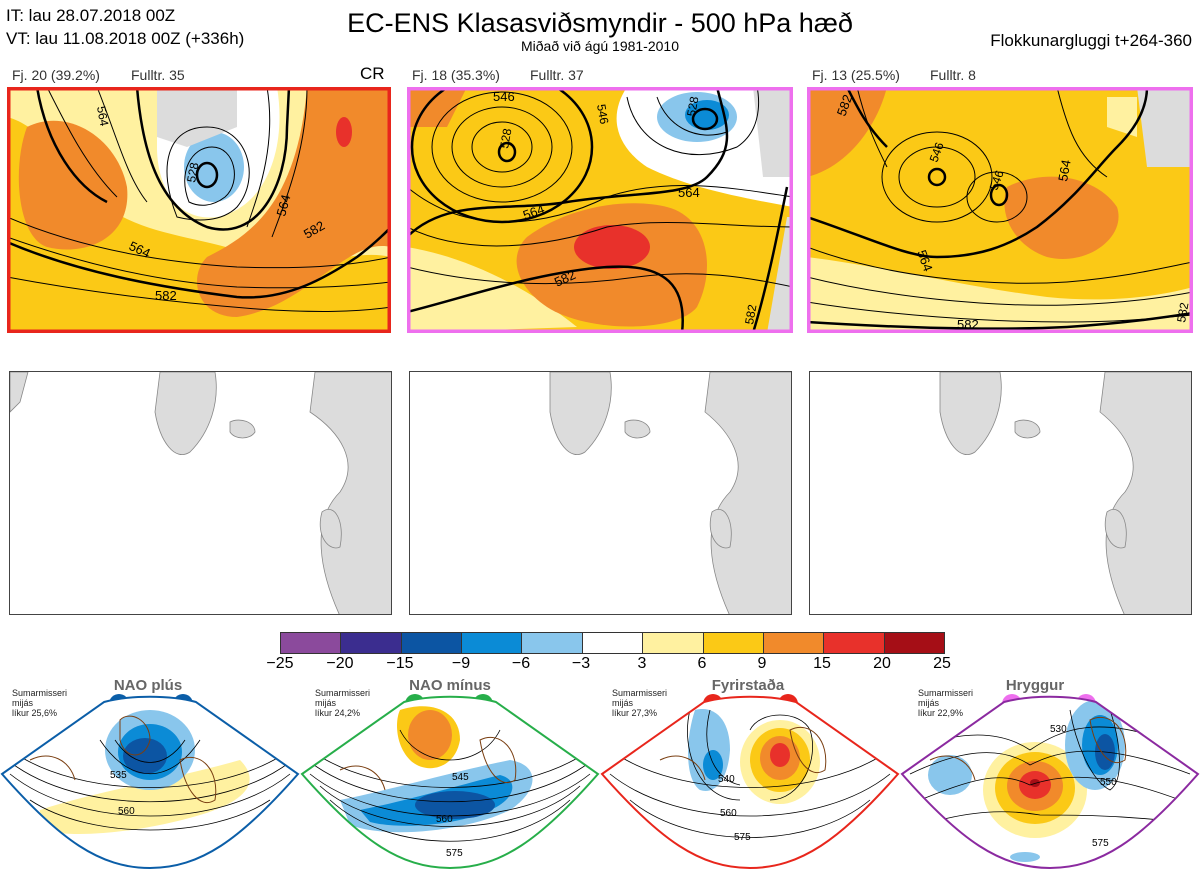 The height and width of the screenshot is (871, 1200). I want to click on contour-label: 540, so click(726, 779).